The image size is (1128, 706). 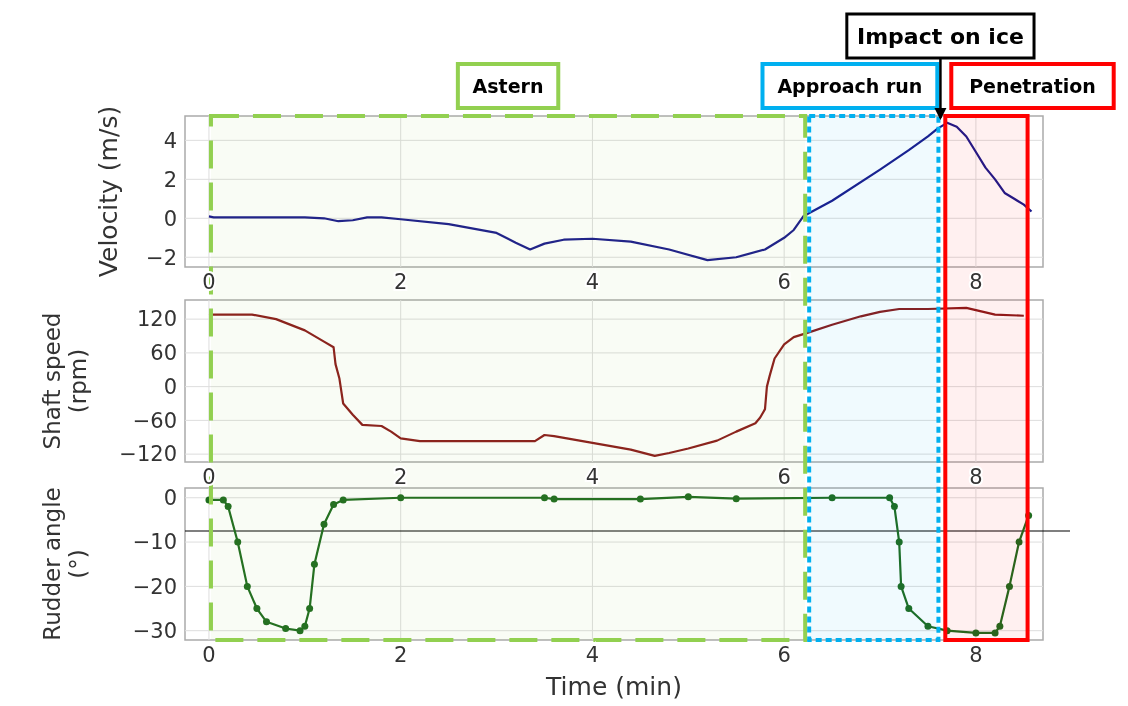 What do you see at coordinates (163, 353) in the screenshot?
I see `y-tick-label: 60` at bounding box center [163, 353].